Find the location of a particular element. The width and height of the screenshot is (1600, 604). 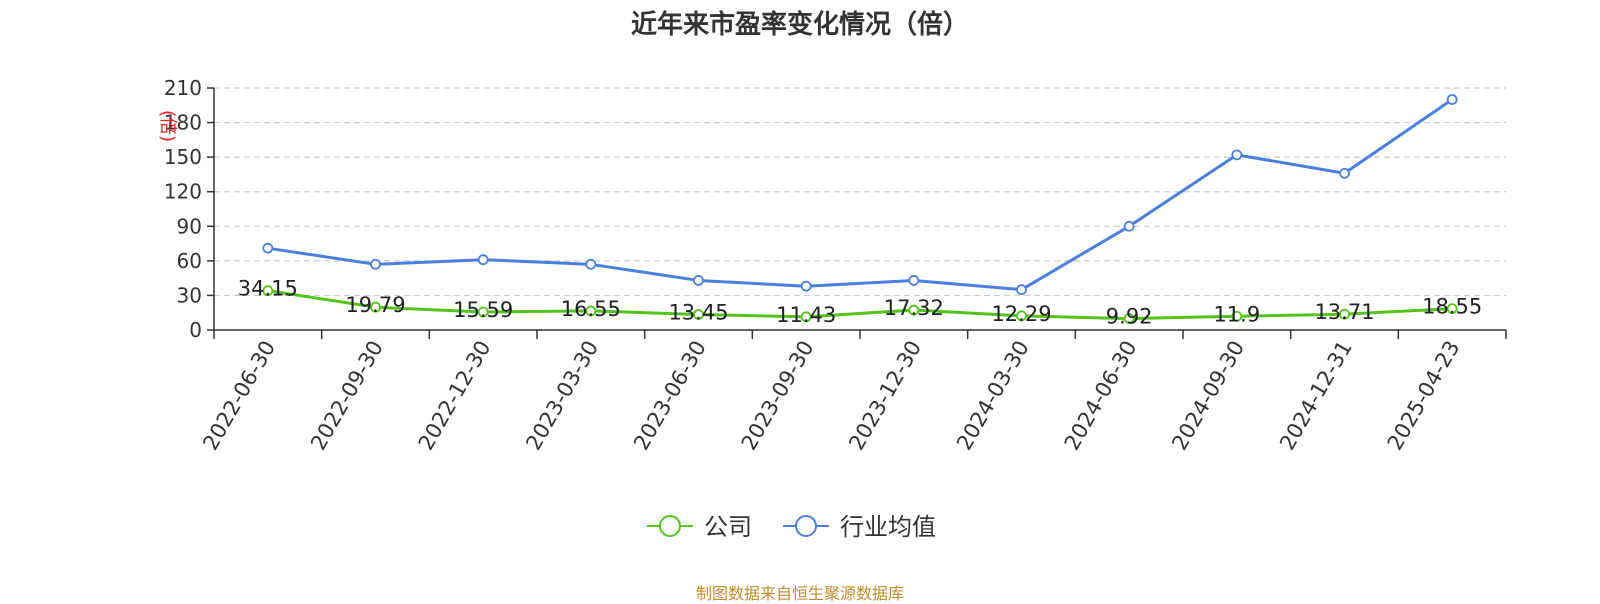

data-label: 16.55 is located at coordinates (591, 309).